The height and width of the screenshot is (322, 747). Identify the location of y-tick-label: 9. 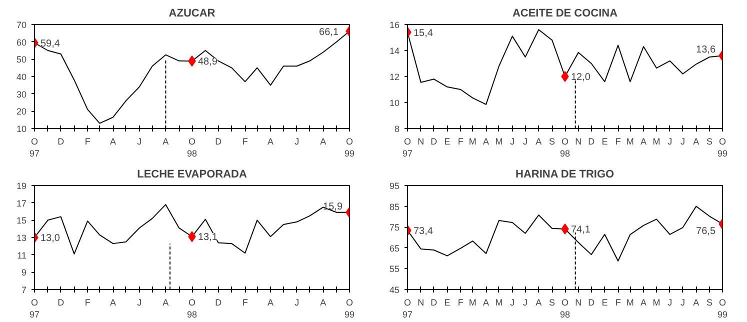
(24, 273).